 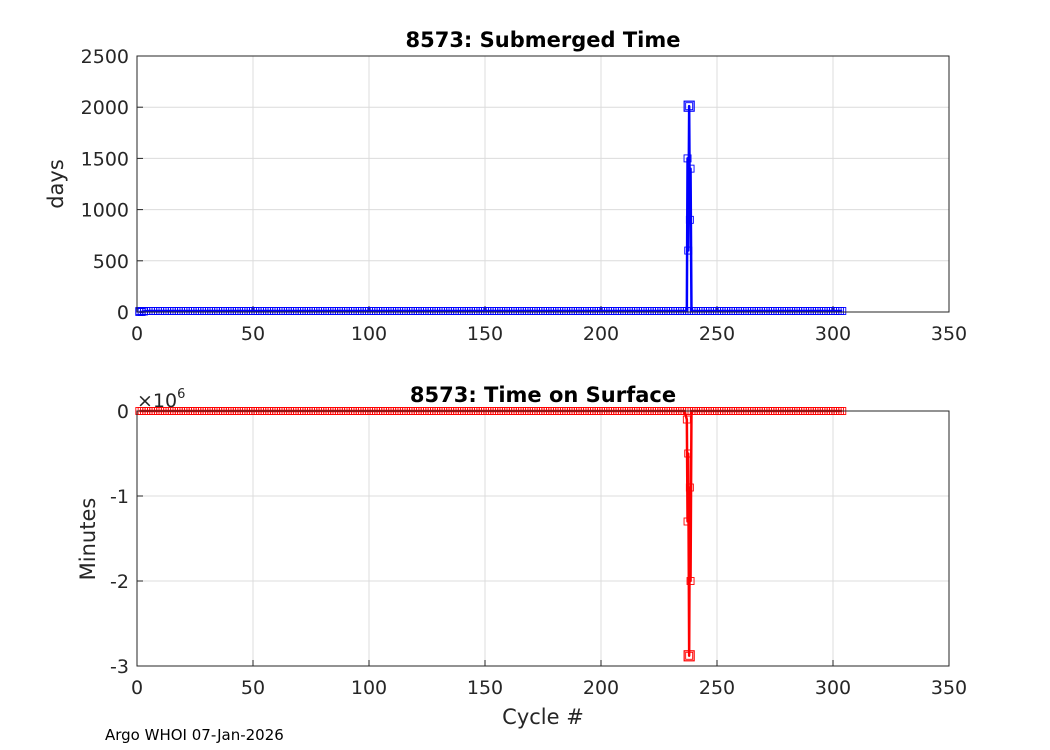 What do you see at coordinates (119, 582) in the screenshot?
I see `y-tick-label: -2` at bounding box center [119, 582].